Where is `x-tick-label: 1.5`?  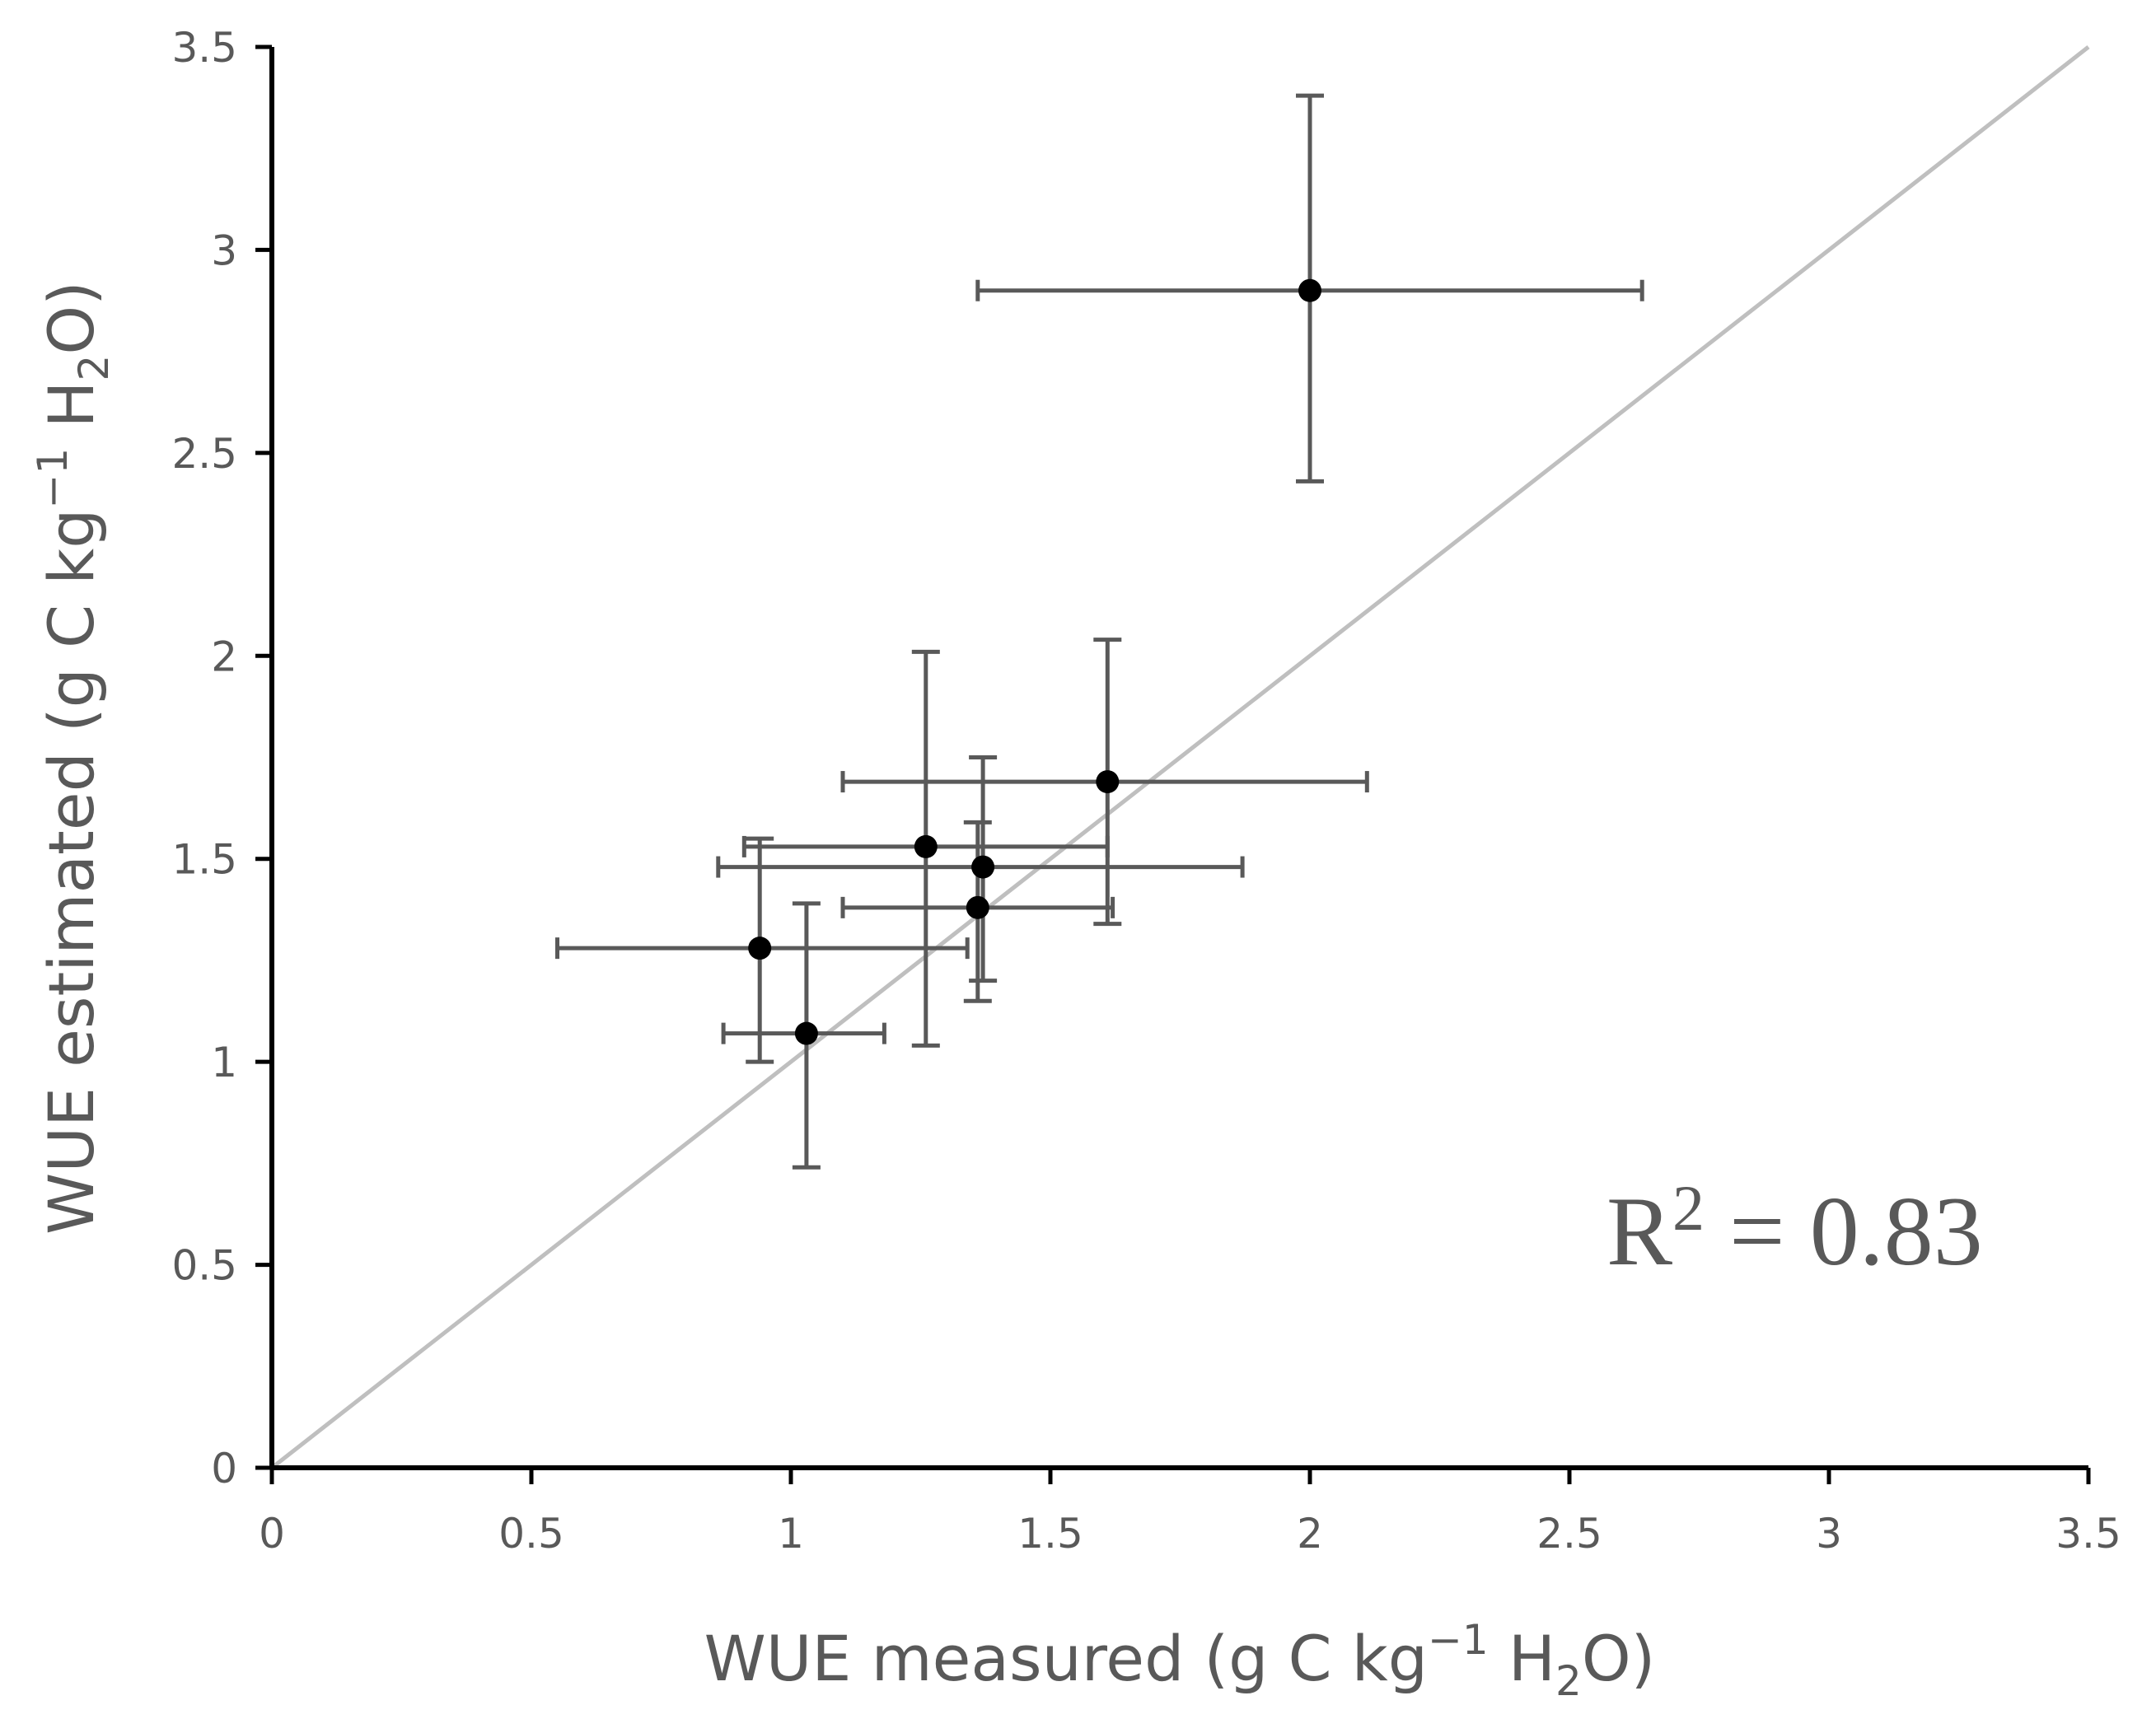 x-tick-label: 1.5 is located at coordinates (1050, 1534).